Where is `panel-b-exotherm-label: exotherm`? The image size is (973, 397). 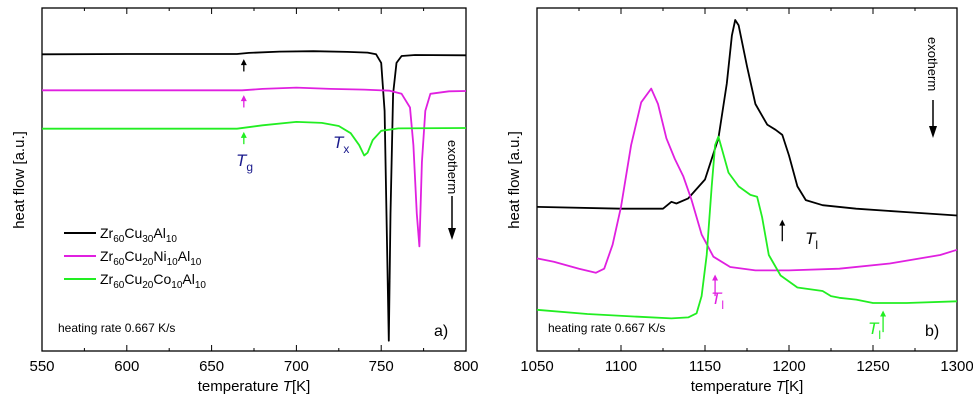 panel-b-exotherm-label: exotherm is located at coordinates (932, 64).